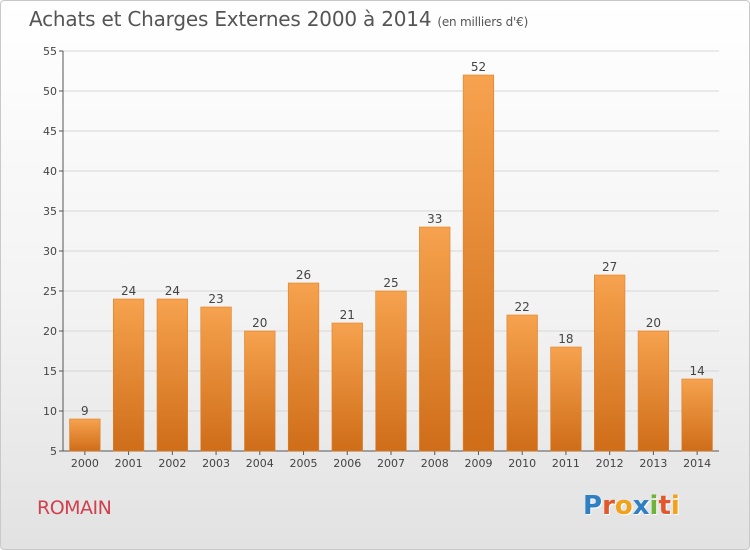 The image size is (750, 550). What do you see at coordinates (304, 463) in the screenshot?
I see `x-tick-label: 2005` at bounding box center [304, 463].